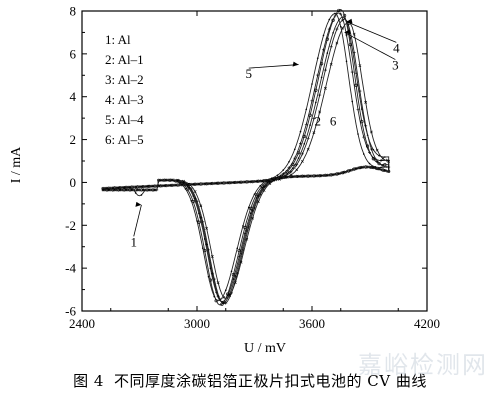  Describe the element at coordinates (124, 139) in the screenshot. I see `legend-entry-6: 6: Al–5` at that location.